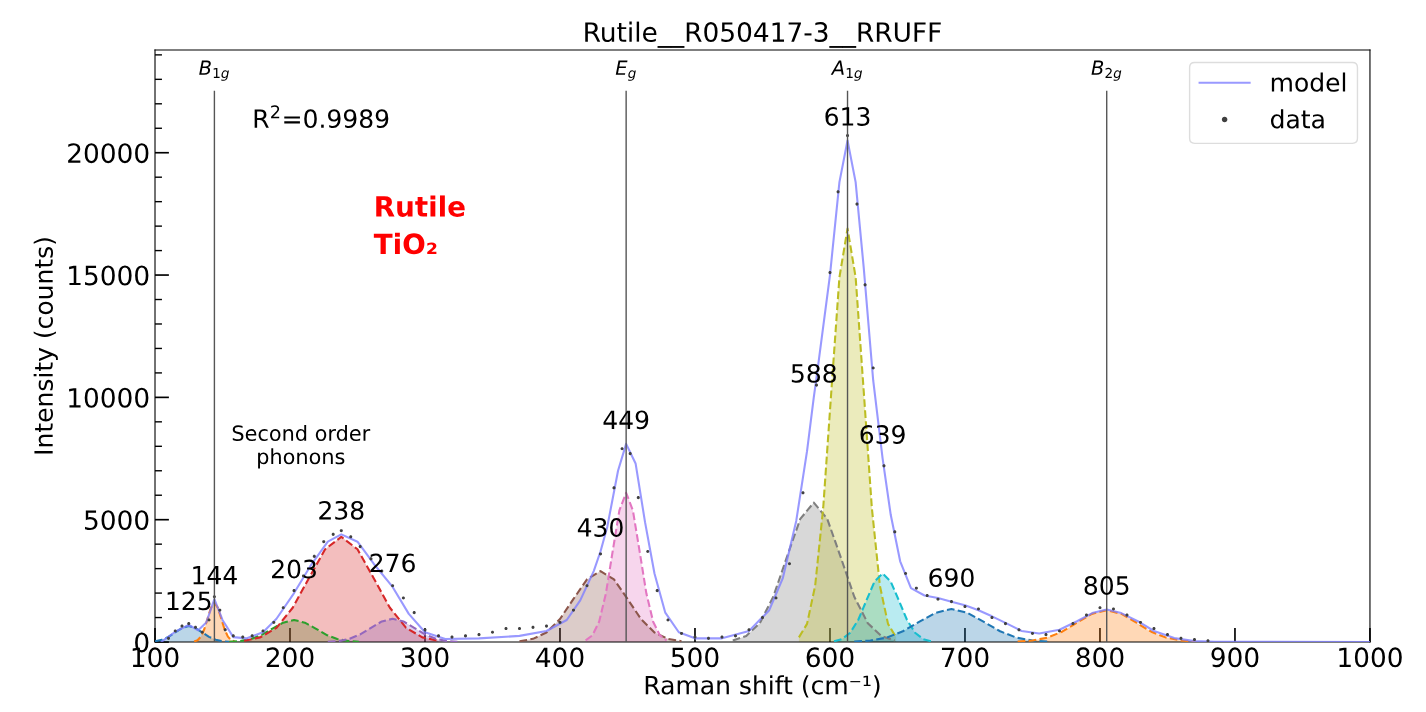  What do you see at coordinates (321, 117) in the screenshot?
I see `annotation: R$^{2}$=0.9989` at bounding box center [321, 117].